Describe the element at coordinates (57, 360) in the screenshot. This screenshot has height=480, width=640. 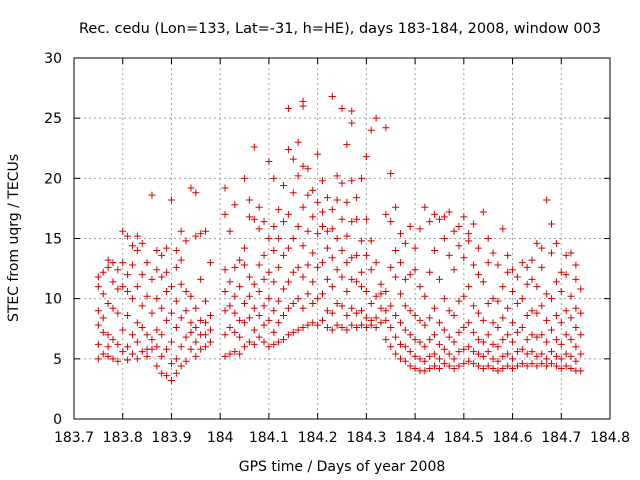
I see `y-tick-label: 5` at that location.